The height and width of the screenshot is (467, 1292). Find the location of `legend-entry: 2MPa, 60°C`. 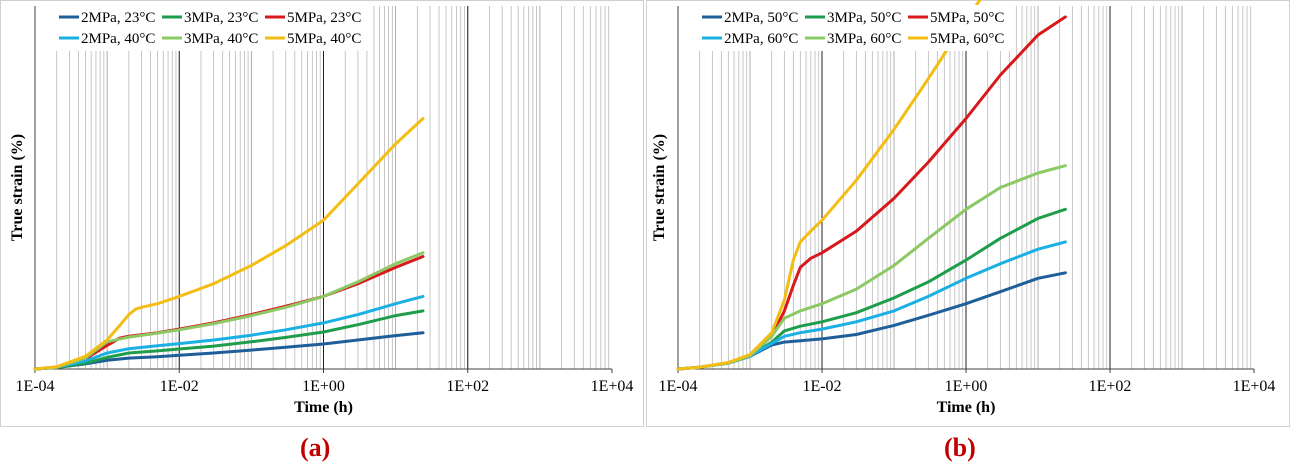

legend-entry: 2MPa, 60°C is located at coordinates (761, 39).